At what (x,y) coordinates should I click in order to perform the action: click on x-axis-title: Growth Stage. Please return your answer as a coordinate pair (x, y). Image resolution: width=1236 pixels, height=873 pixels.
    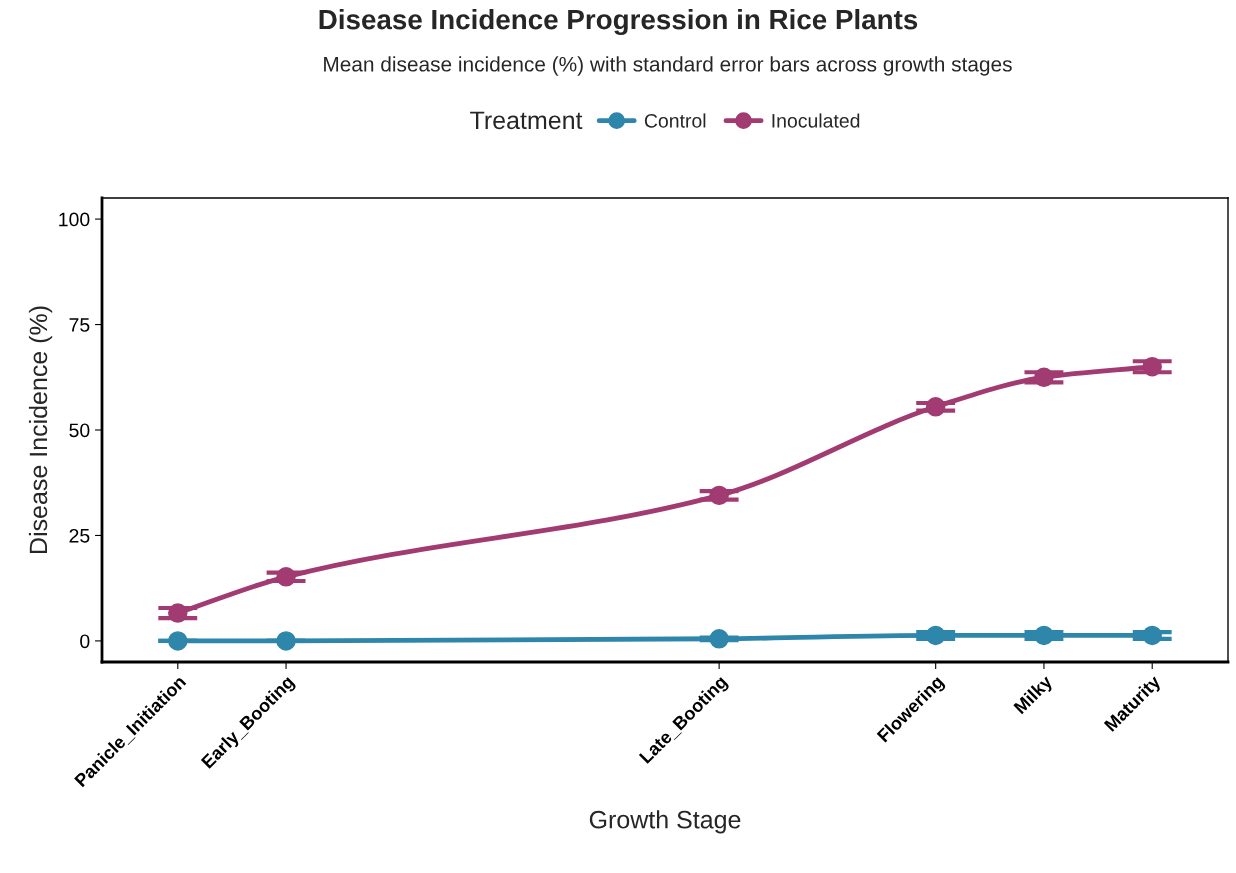
    Looking at the image, I should click on (665, 822).